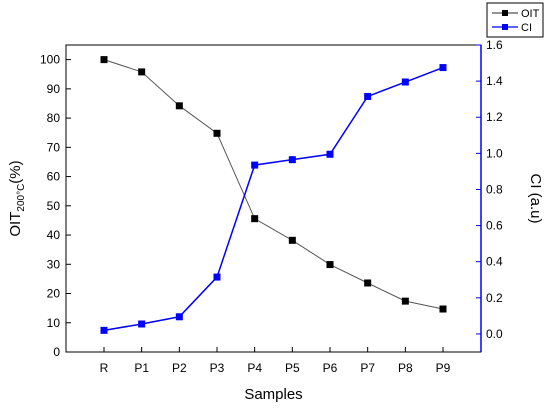 This screenshot has height=411, width=550. What do you see at coordinates (494, 81) in the screenshot?
I see `right-y-tick-label: 1.4` at bounding box center [494, 81].